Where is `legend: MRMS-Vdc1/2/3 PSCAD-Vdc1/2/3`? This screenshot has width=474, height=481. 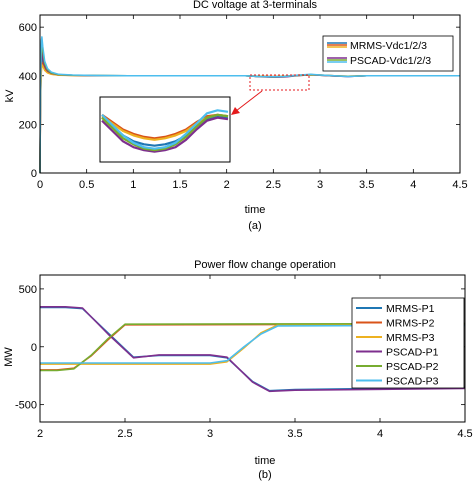
legend: MRMS-Vdc1/2/3 PSCAD-Vdc1/2/3 is located at coordinates (388, 53).